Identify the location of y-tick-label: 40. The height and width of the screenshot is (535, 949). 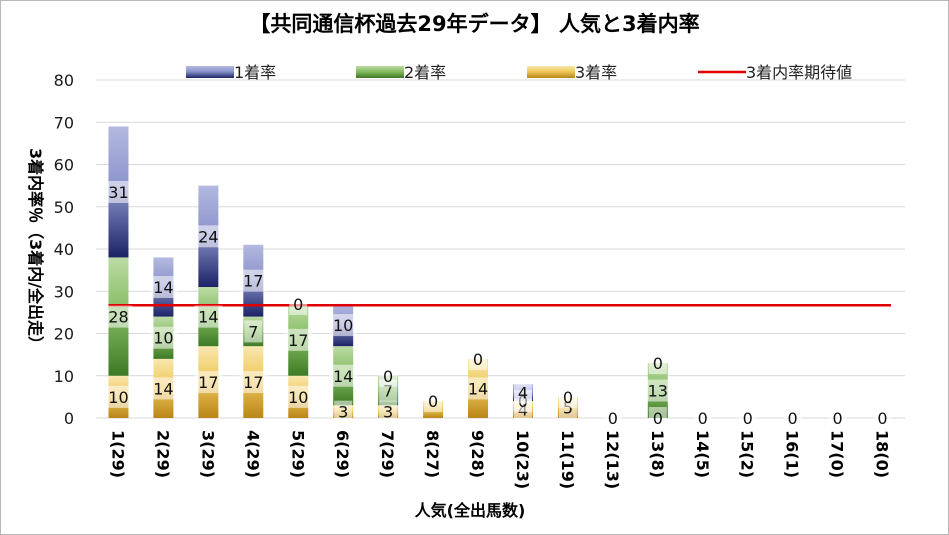
(64, 249).